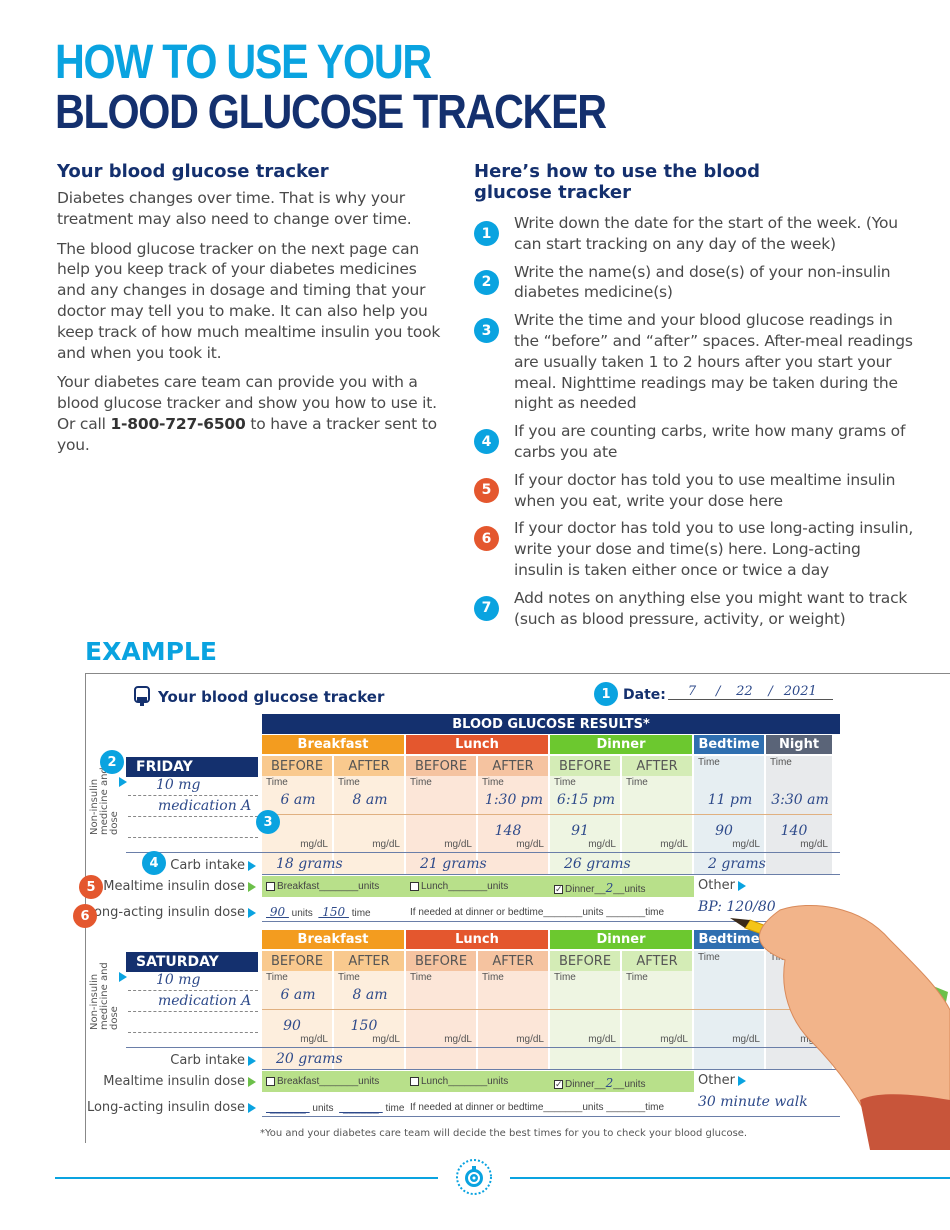  Describe the element at coordinates (297, 766) in the screenshot. I see `before-header: BEFORE` at that location.